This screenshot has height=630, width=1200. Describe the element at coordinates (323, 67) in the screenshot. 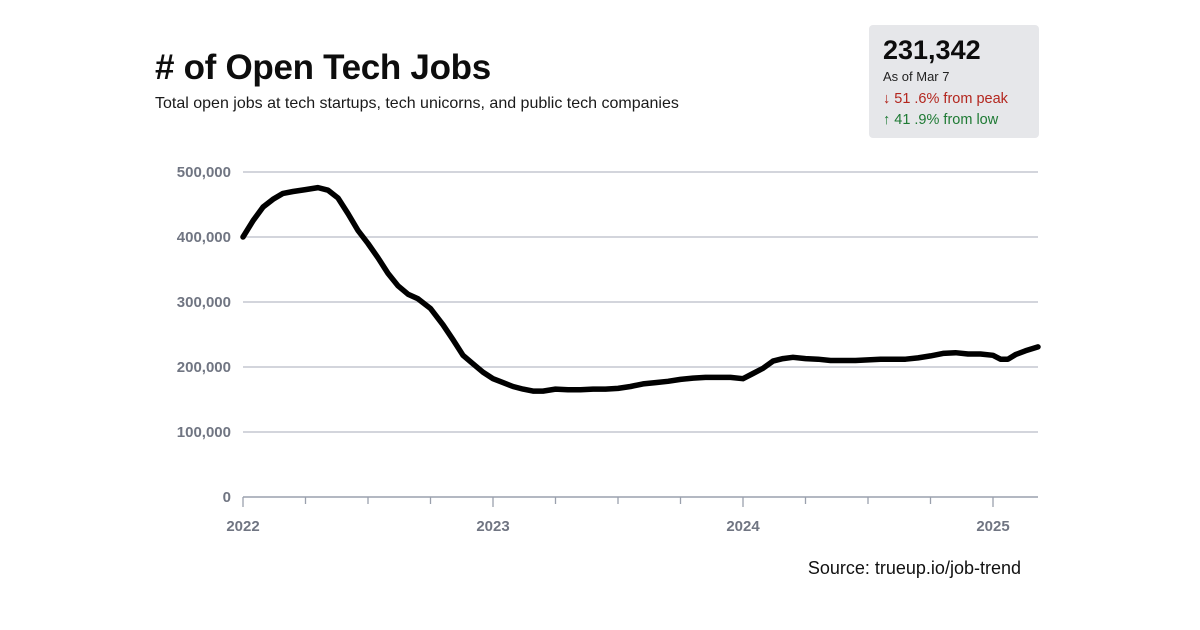

I see `chart-title: # of Open Tech Jobs` at that location.